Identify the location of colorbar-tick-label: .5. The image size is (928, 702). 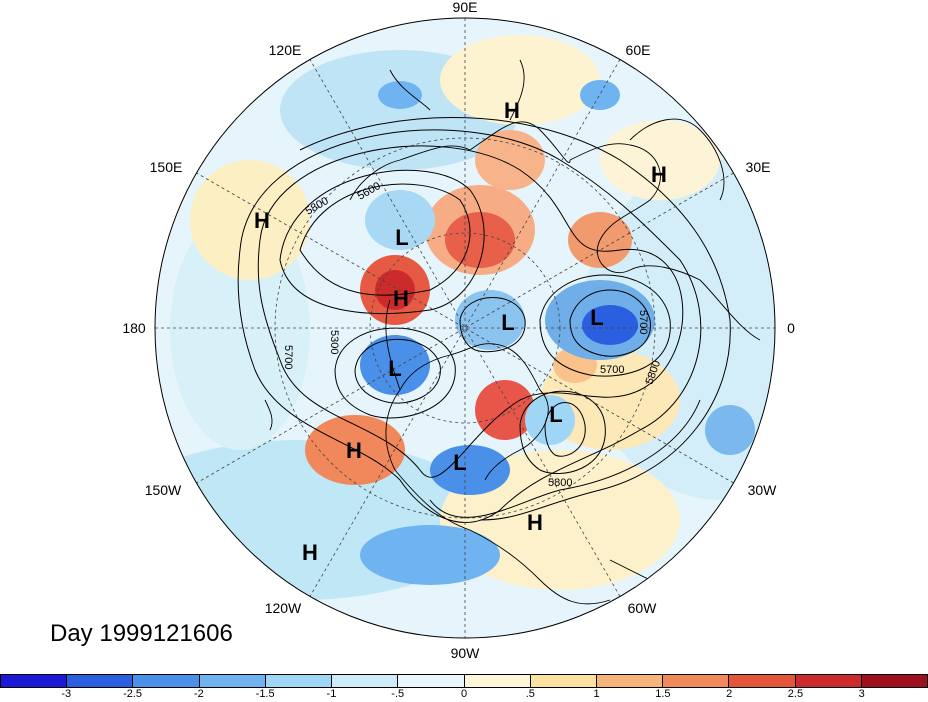
(530, 694).